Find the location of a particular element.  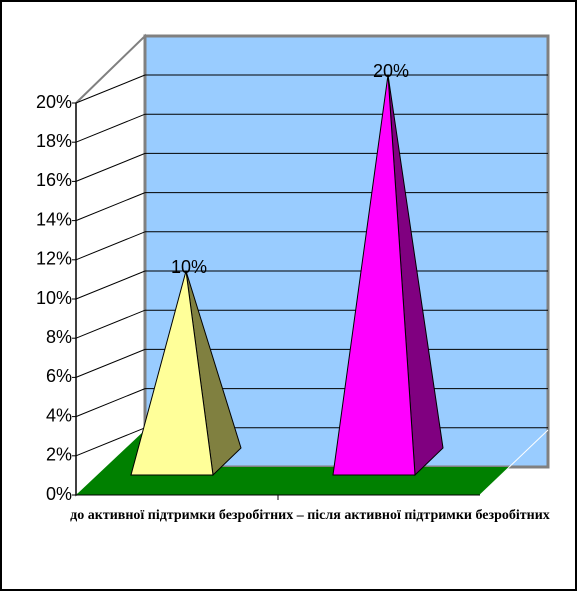

side-wall is located at coordinates (110, 265).